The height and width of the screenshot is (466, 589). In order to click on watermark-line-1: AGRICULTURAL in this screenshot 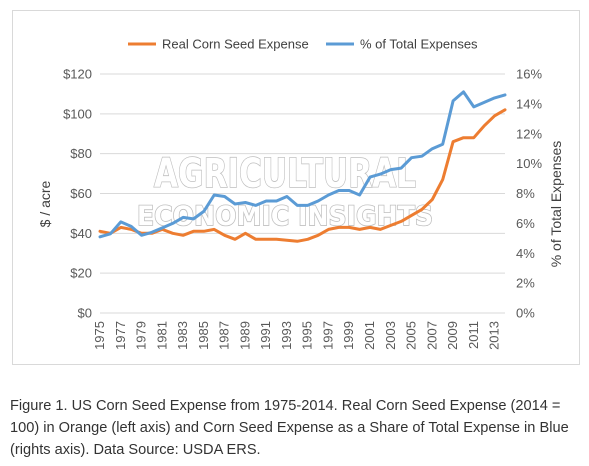, I will do `click(285, 174)`.